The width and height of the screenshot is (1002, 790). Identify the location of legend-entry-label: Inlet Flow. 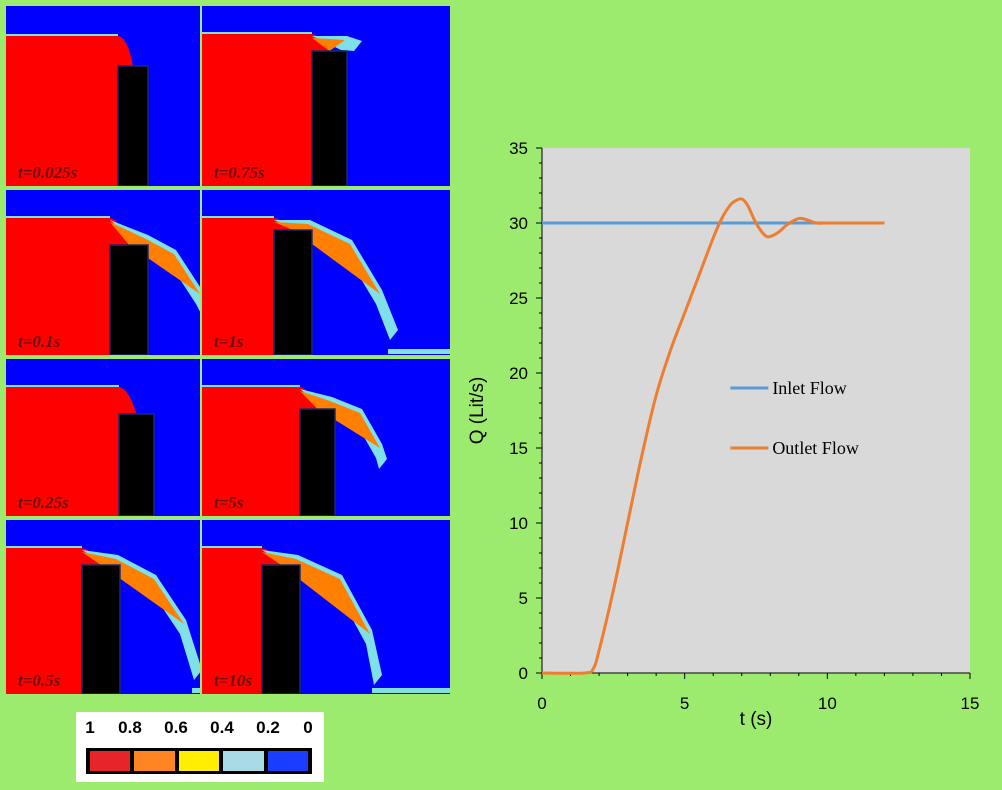
(809, 388).